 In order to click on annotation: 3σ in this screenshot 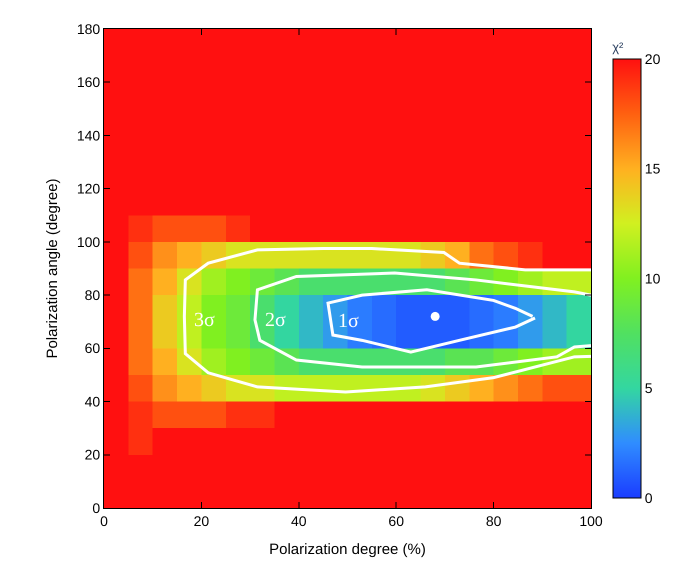, I will do `click(204, 320)`.